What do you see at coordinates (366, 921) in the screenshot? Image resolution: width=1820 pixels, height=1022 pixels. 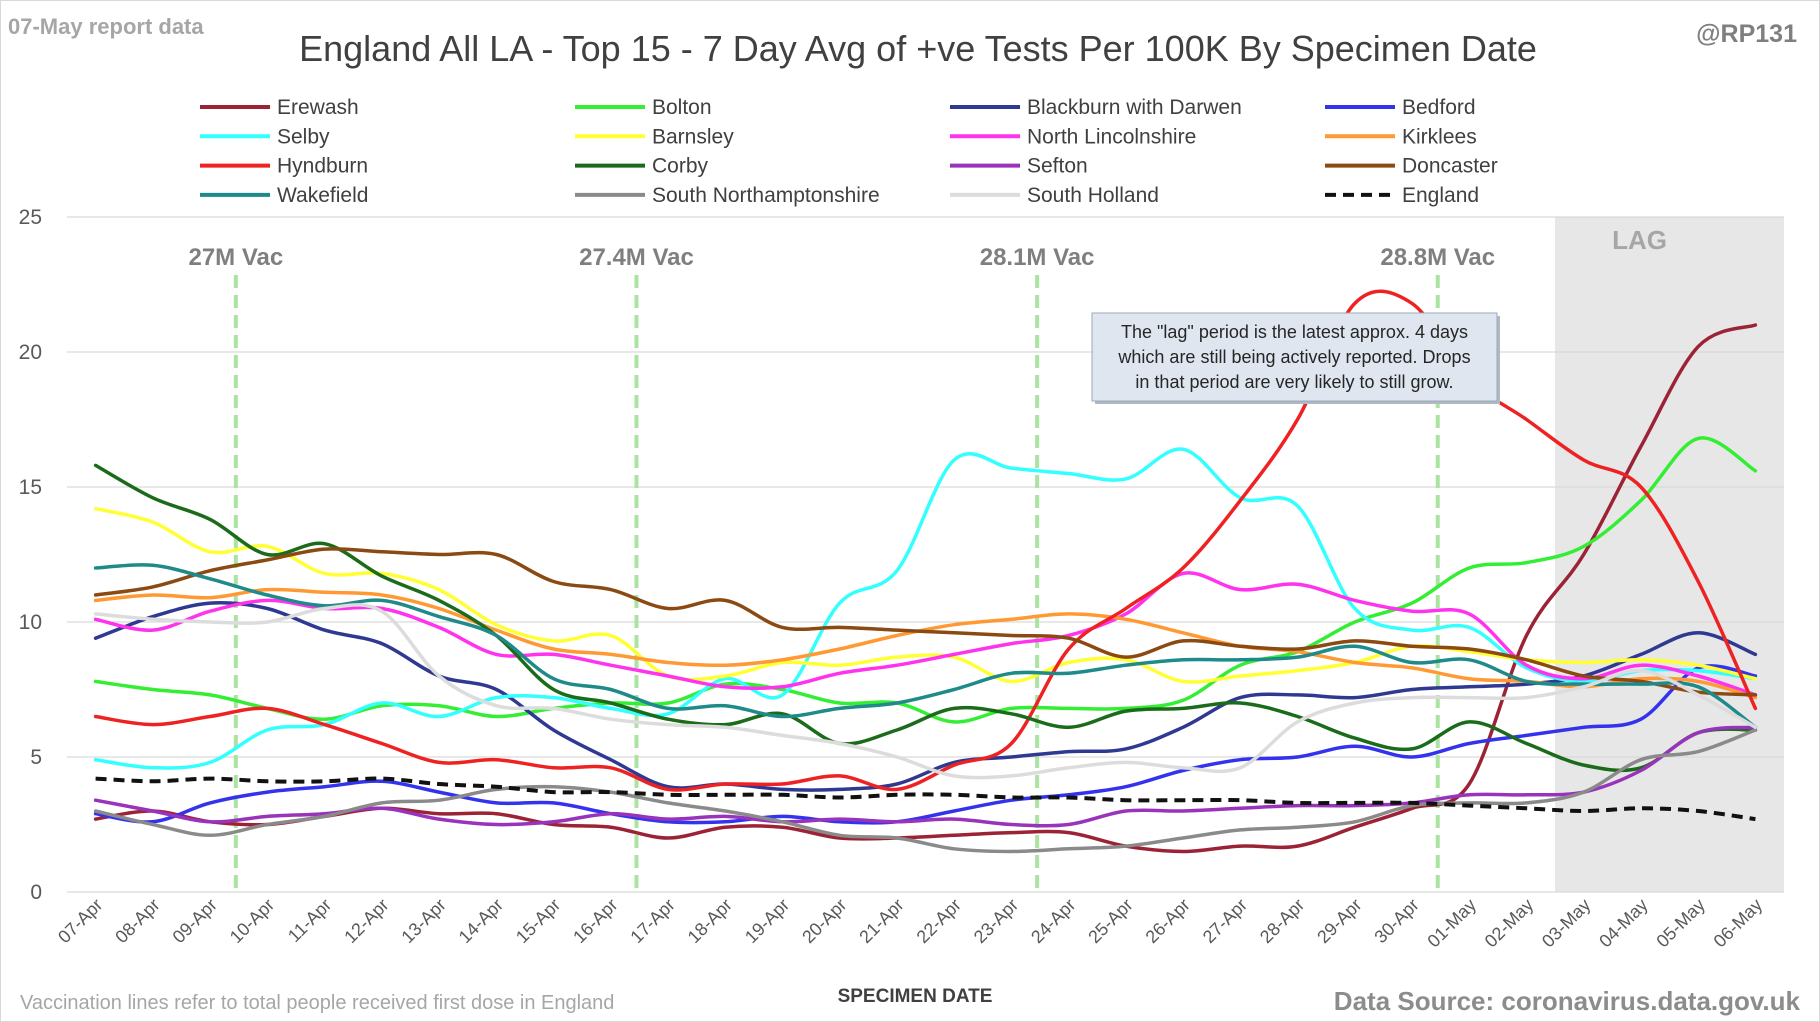 I see `x-tick-label: 12-Apr` at bounding box center [366, 921].